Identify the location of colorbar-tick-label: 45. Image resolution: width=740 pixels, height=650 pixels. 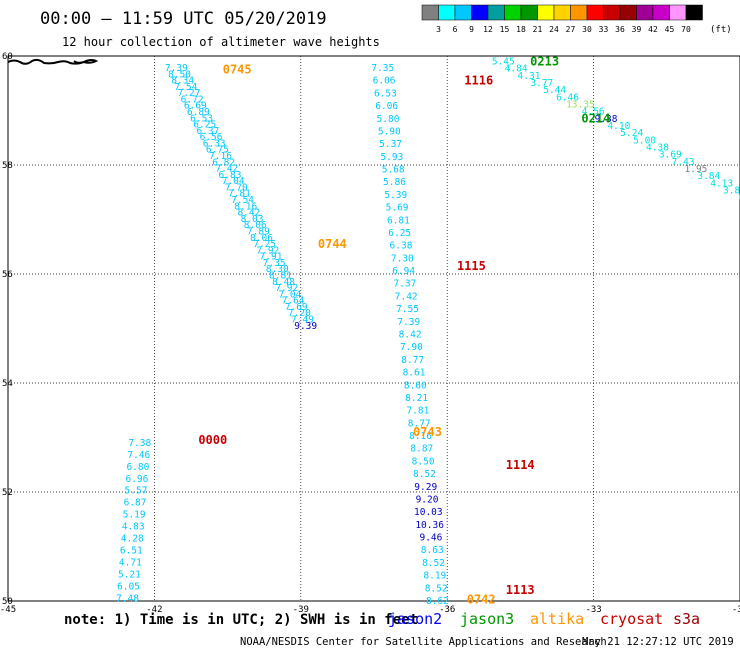
(670, 29).